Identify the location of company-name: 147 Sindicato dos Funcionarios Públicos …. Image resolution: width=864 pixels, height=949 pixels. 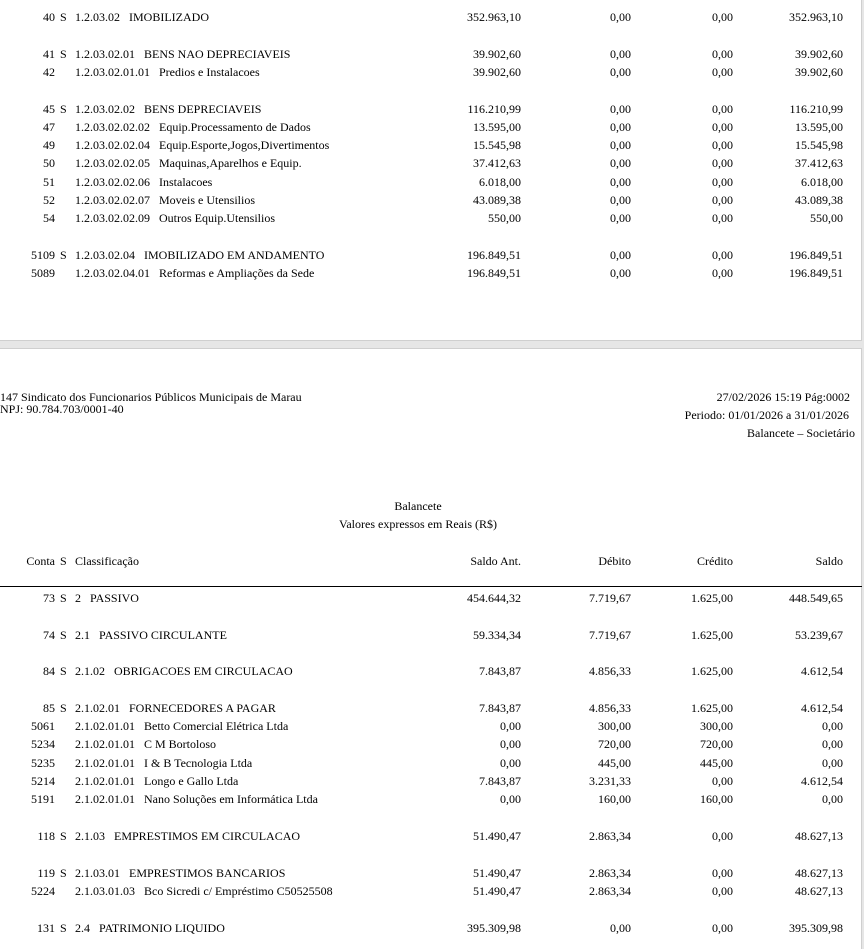
(151, 397).